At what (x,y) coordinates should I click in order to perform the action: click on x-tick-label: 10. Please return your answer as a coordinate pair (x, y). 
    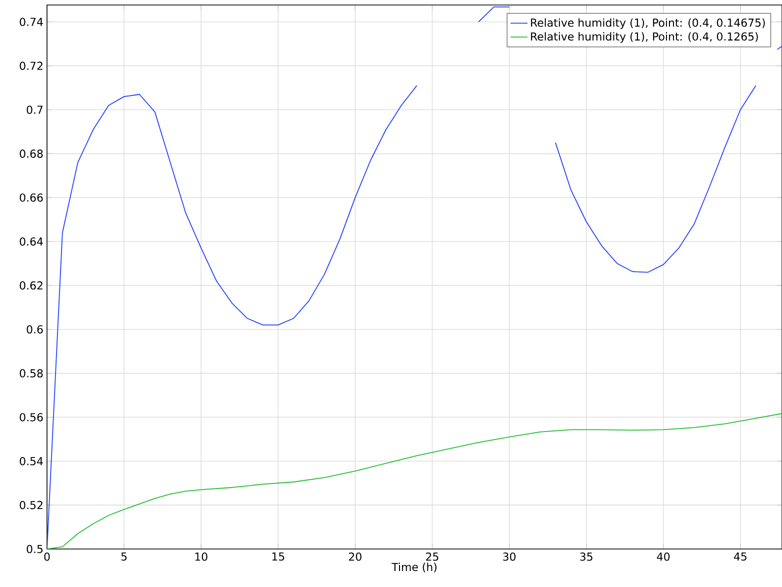
    Looking at the image, I should click on (201, 556).